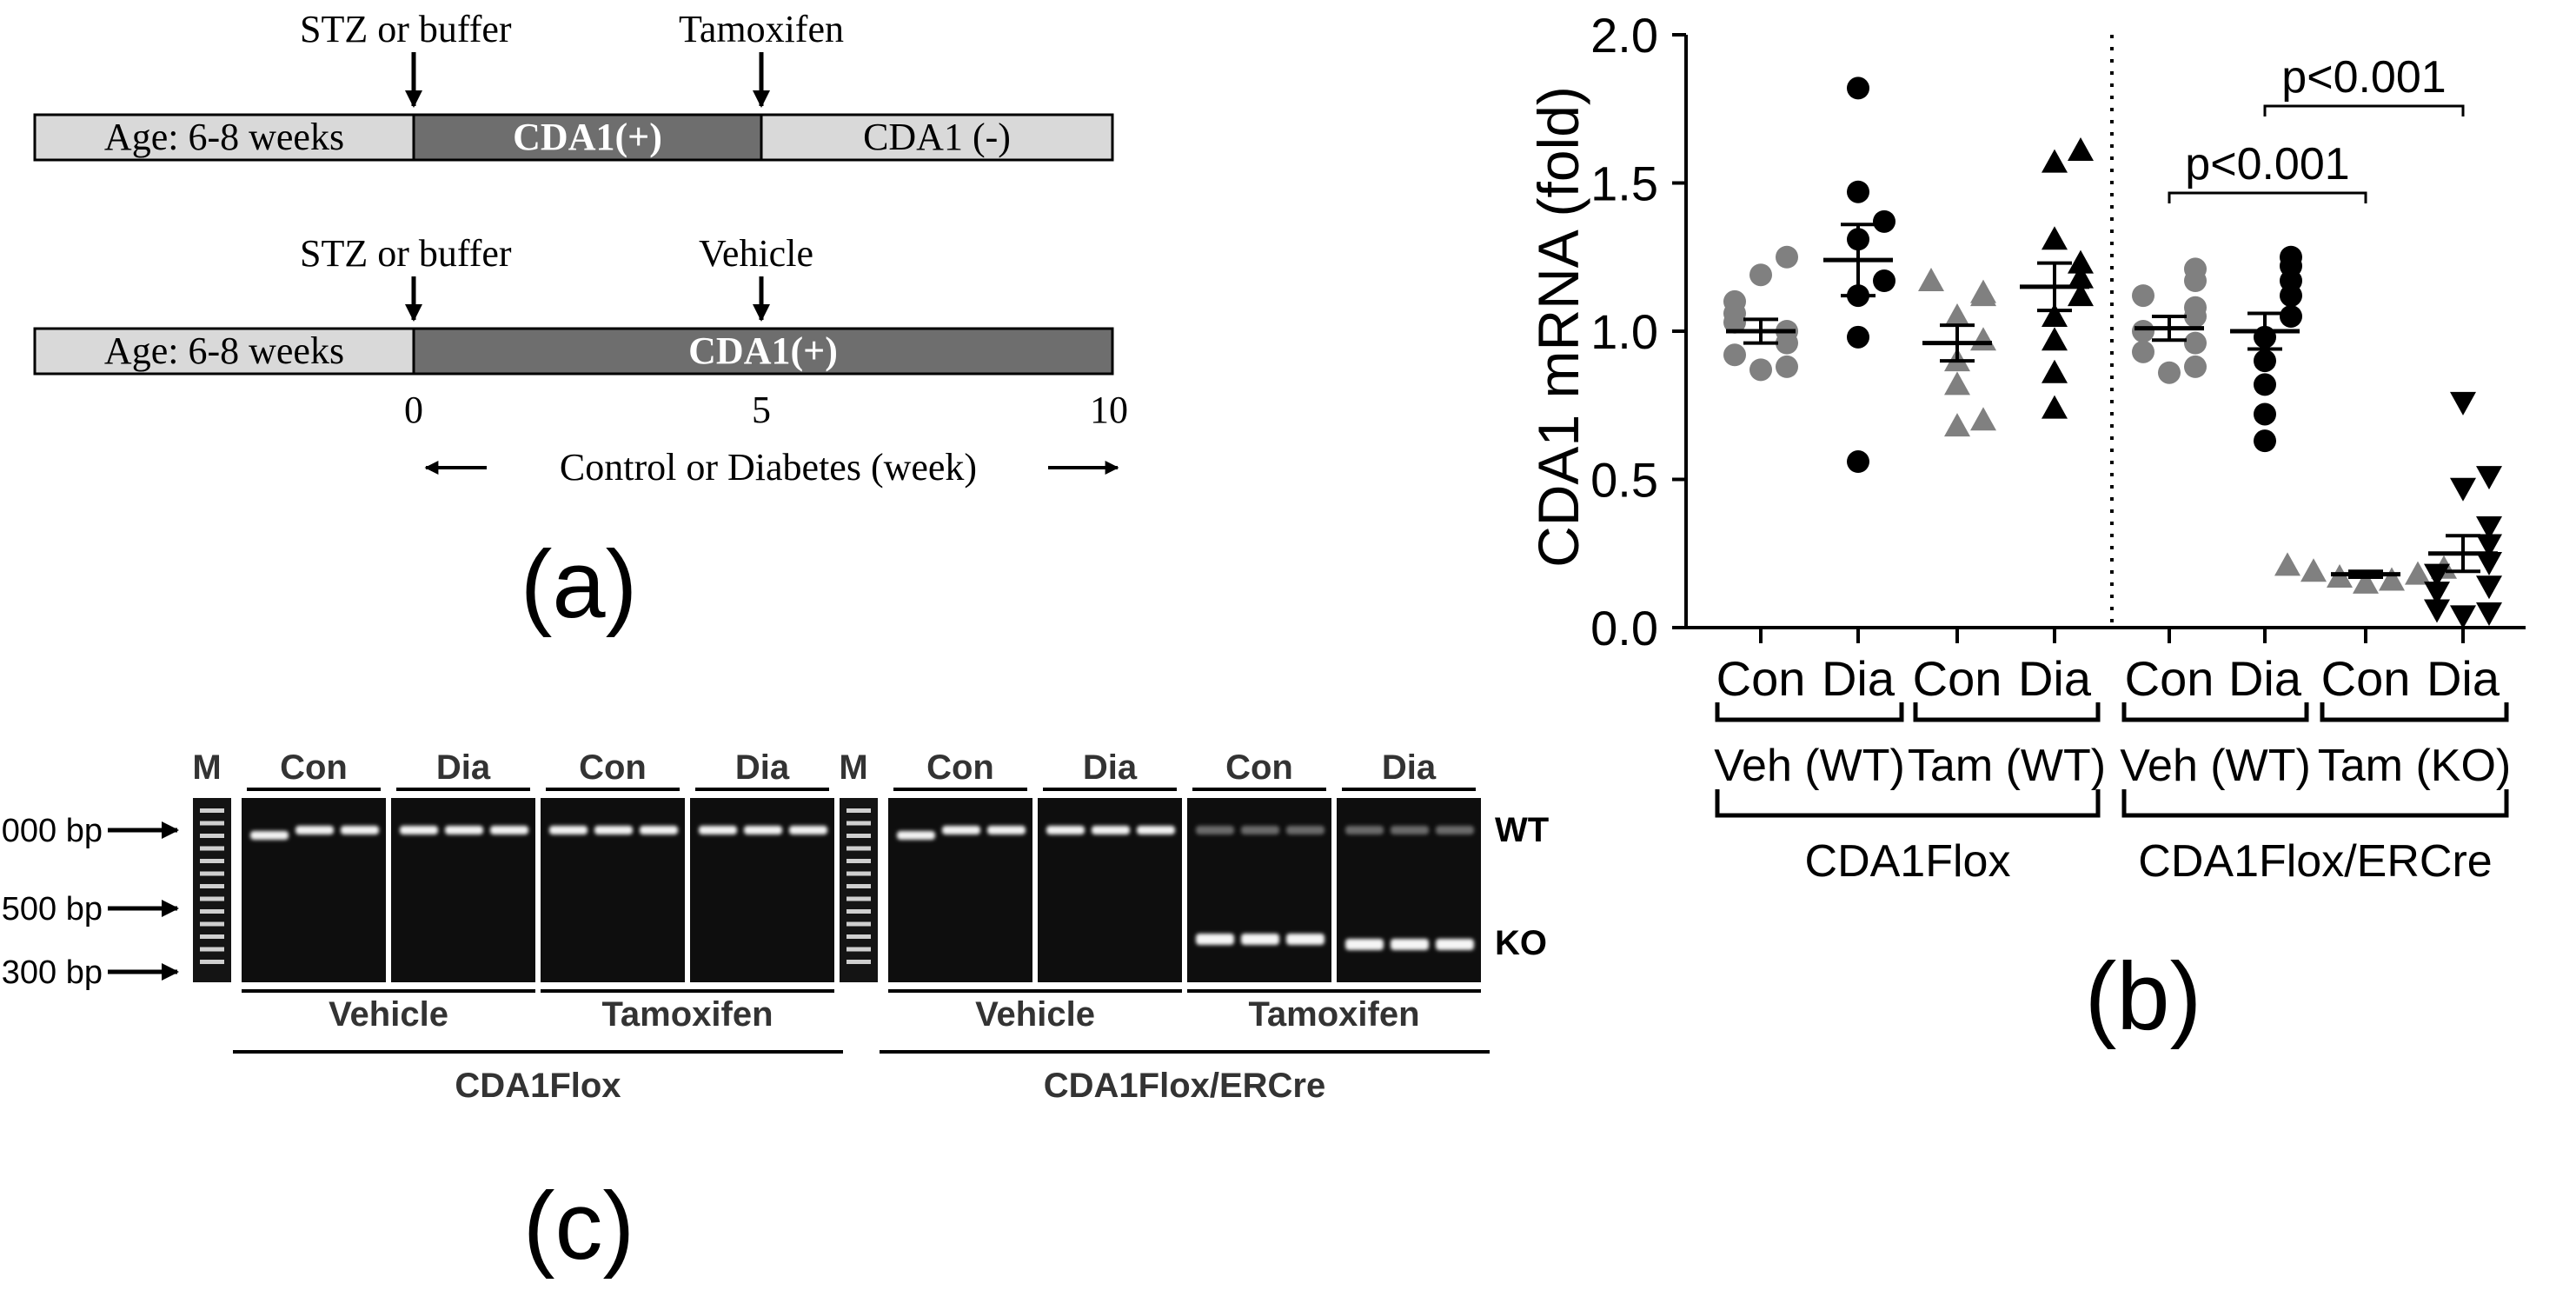 This screenshot has width=2576, height=1290. Describe the element at coordinates (1624, 183) in the screenshot. I see `y-tick-label: 1.5` at that location.